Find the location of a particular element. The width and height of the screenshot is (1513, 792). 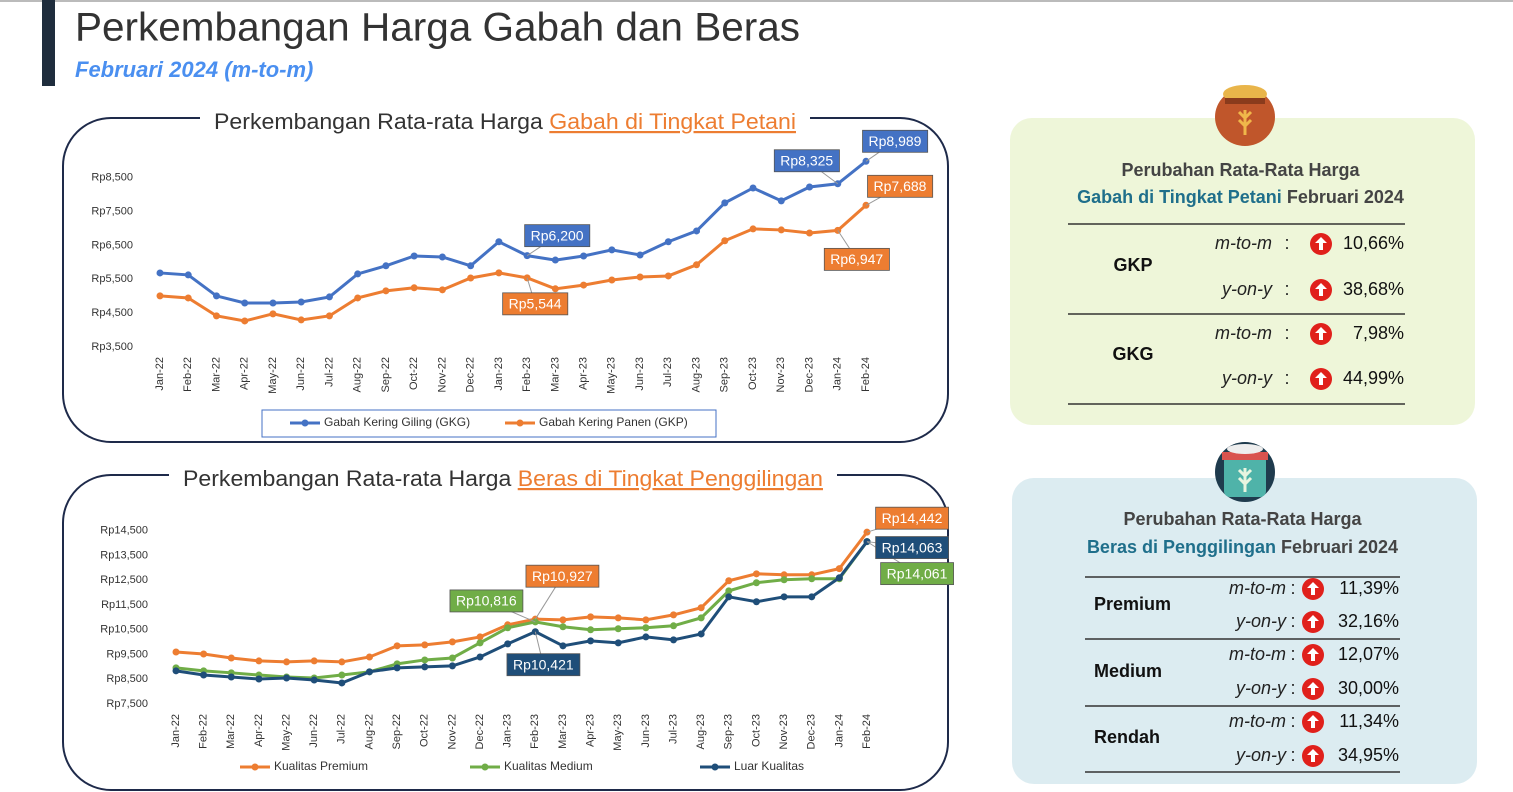

group-name: GKP is located at coordinates (1132, 265).